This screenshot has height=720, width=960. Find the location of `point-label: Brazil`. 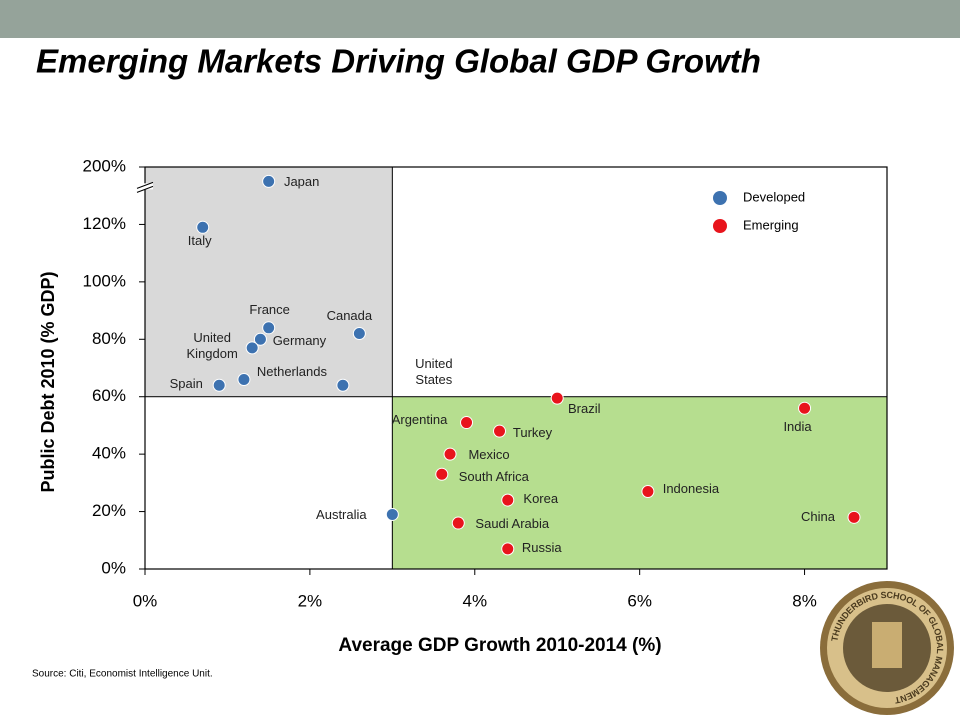

point-label: Brazil is located at coordinates (584, 409).